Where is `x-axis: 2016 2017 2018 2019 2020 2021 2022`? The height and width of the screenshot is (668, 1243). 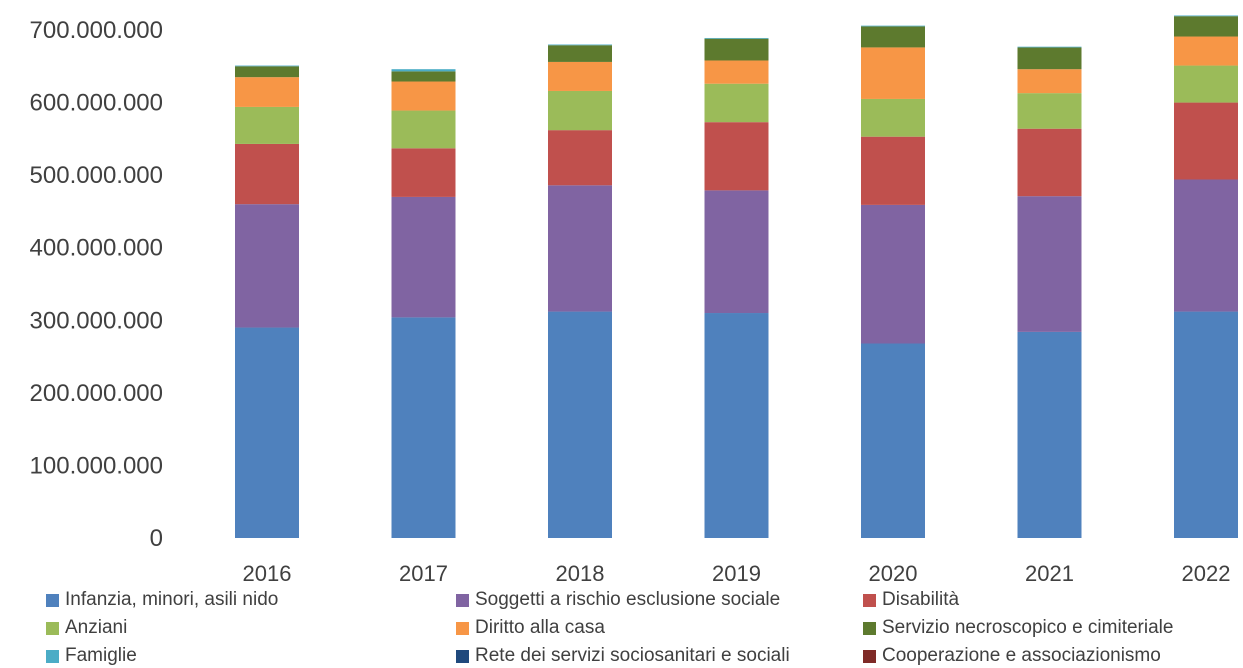
x-axis: 2016 2017 2018 2019 2020 2021 2022 is located at coordinates (737, 573).